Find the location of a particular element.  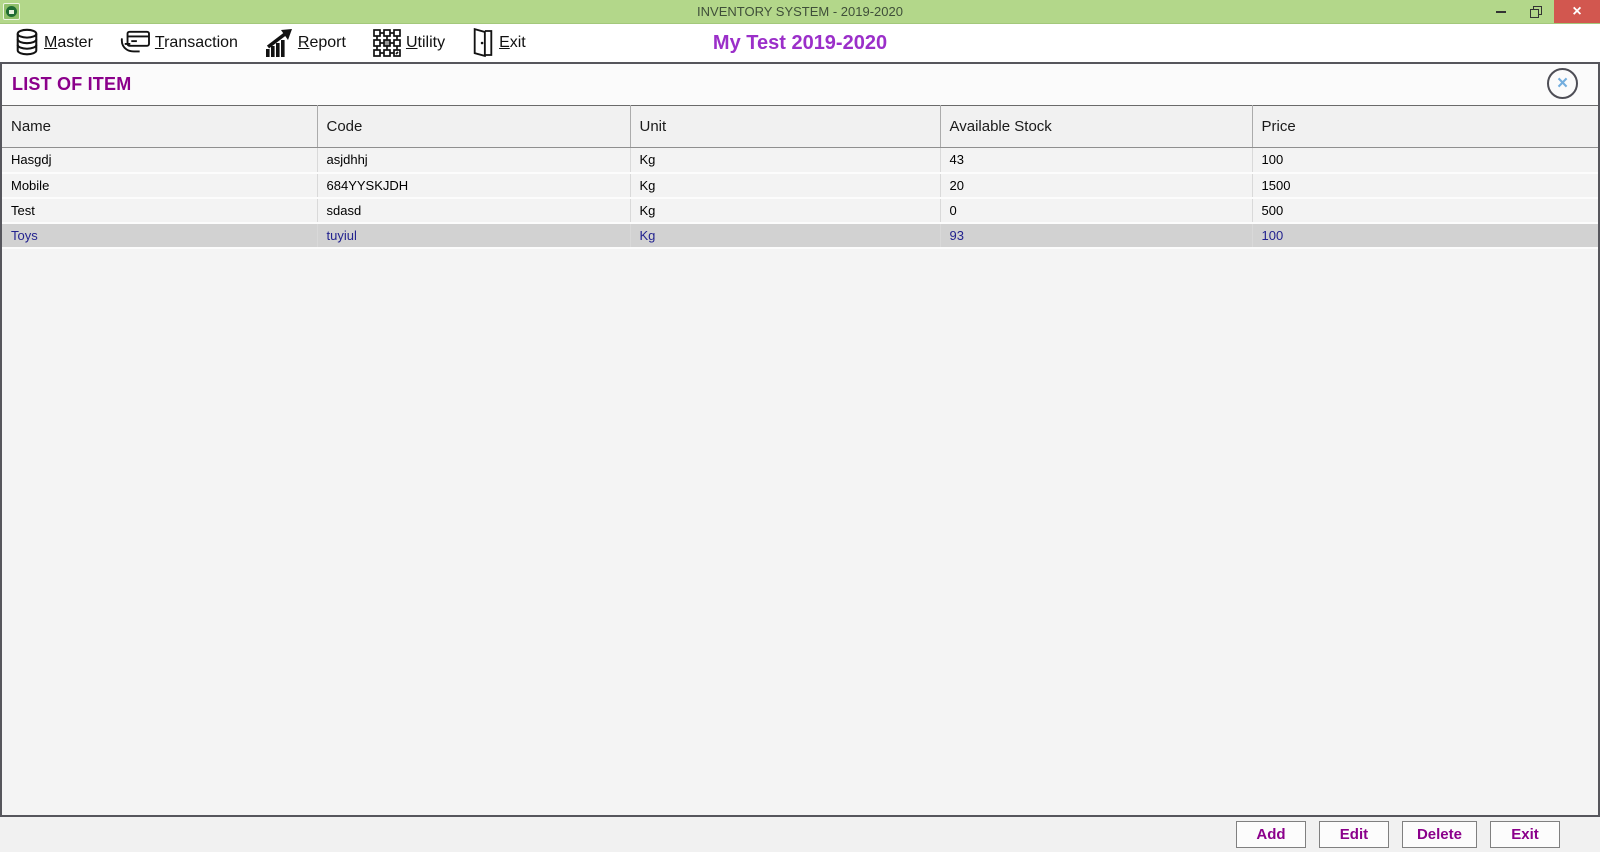

table-row: Hasgdj asjdhhj Kg 43 100 is located at coordinates (800, 160).